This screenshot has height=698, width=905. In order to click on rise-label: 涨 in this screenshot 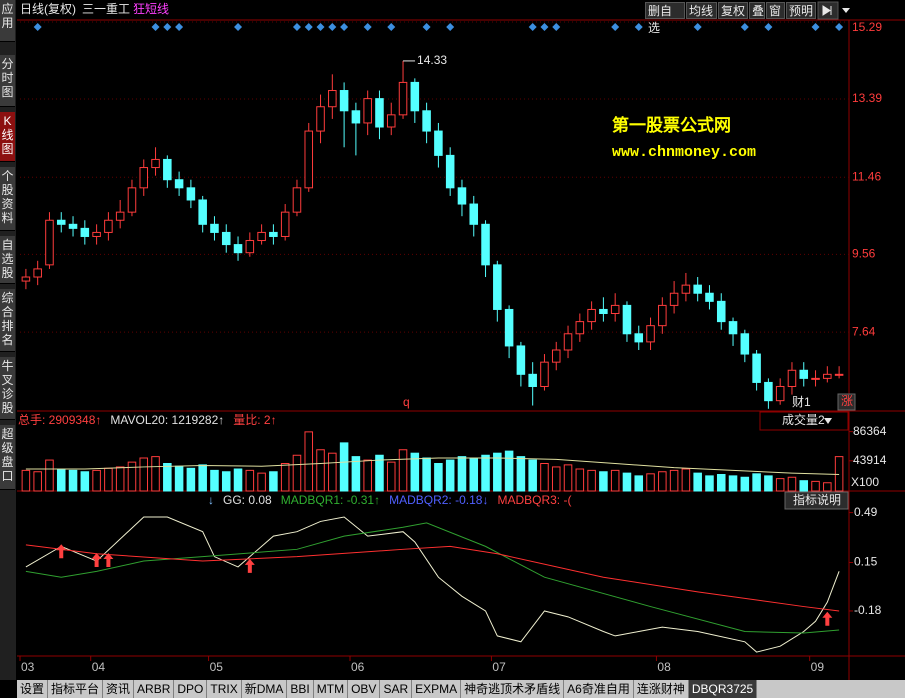, I will do `click(847, 400)`.